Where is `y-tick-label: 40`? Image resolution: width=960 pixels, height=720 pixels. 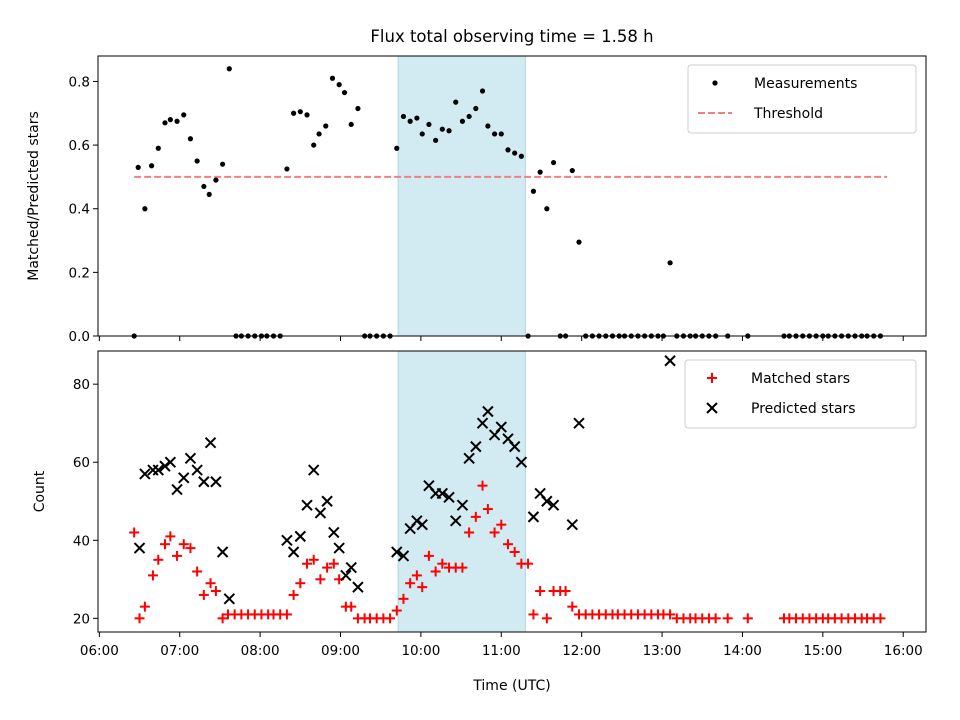 y-tick-label: 40 is located at coordinates (81, 541).